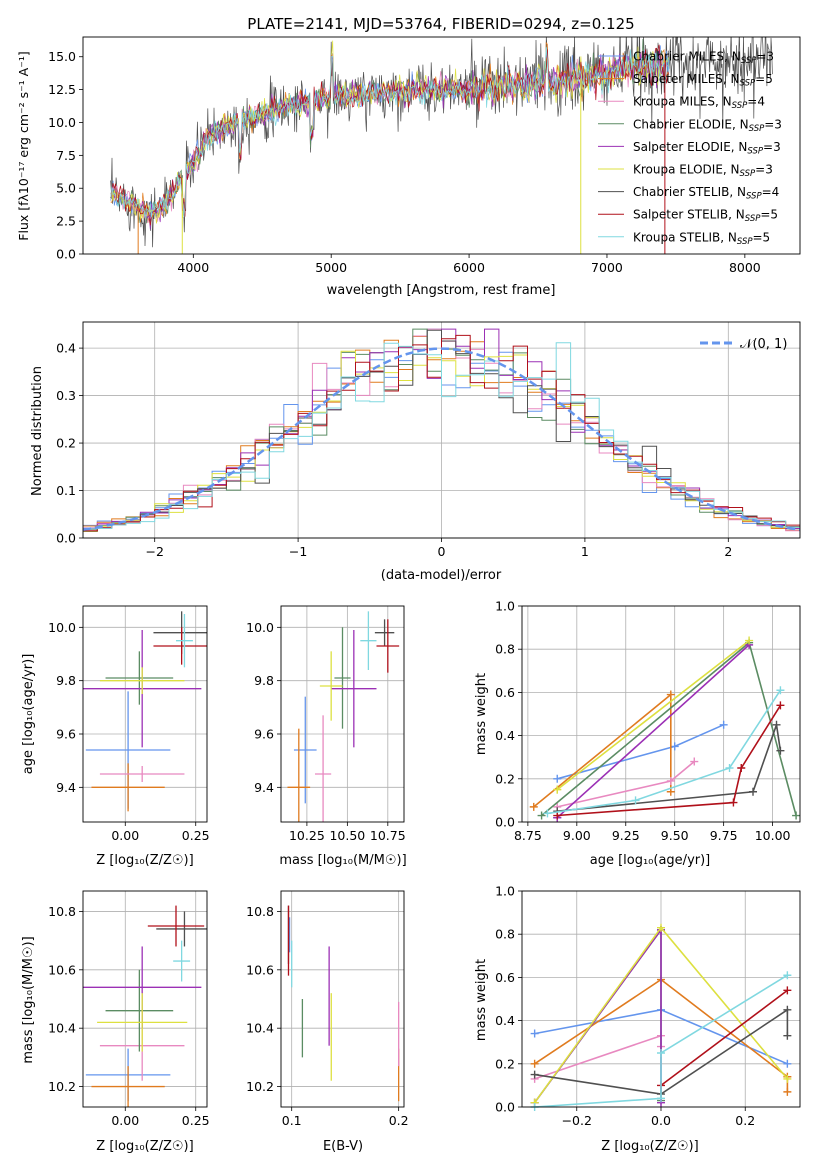 The image size is (819, 1170). I want to click on residuals-xlabel: (data-model)/error, so click(441, 575).